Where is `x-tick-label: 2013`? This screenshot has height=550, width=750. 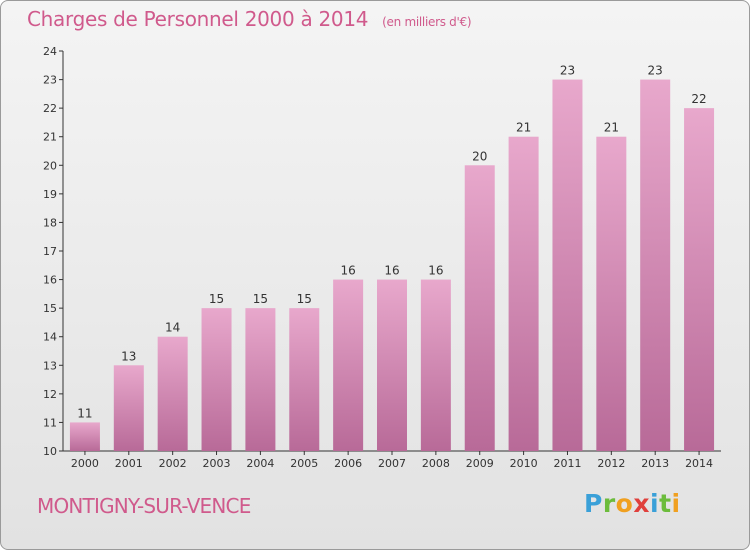
x-tick-label: 2013 is located at coordinates (655, 463).